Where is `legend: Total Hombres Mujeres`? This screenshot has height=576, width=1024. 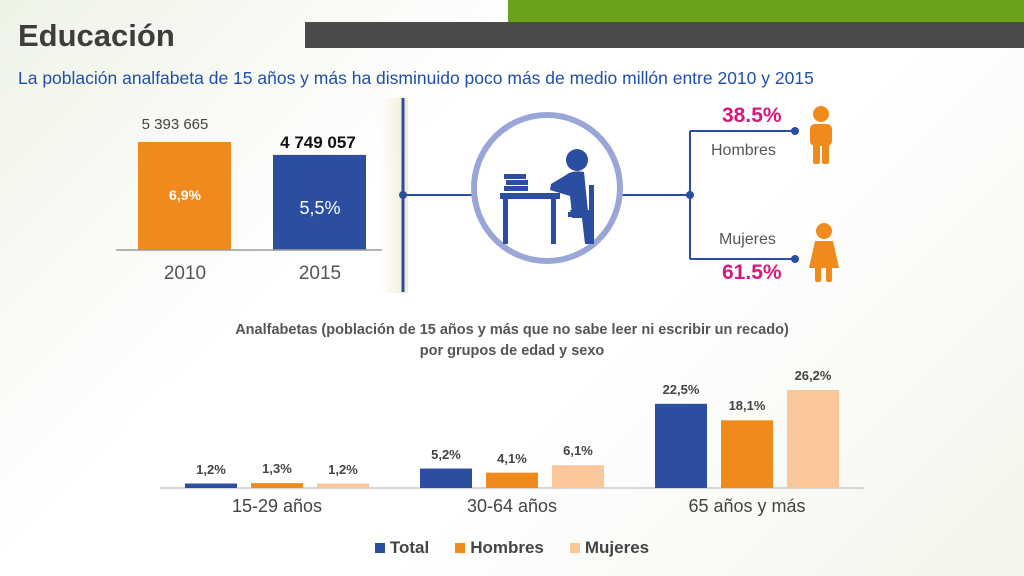
legend: Total Hombres Mujeres is located at coordinates (512, 548).